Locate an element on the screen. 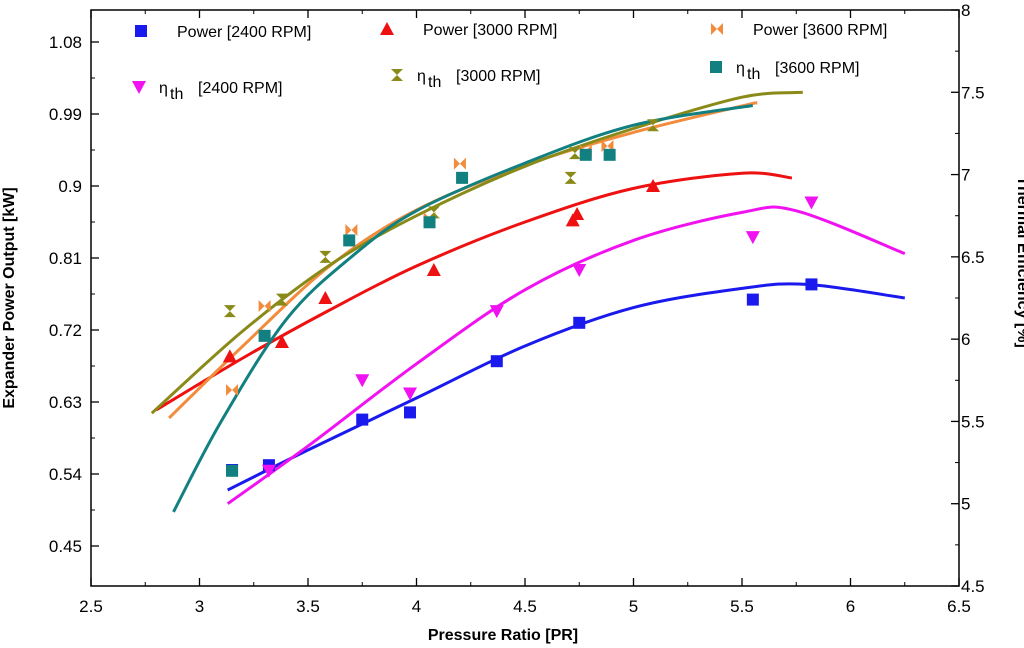 Image resolution: width=1024 pixels, height=648 pixels. legend-marker-series-5-b is located at coordinates (397, 78).